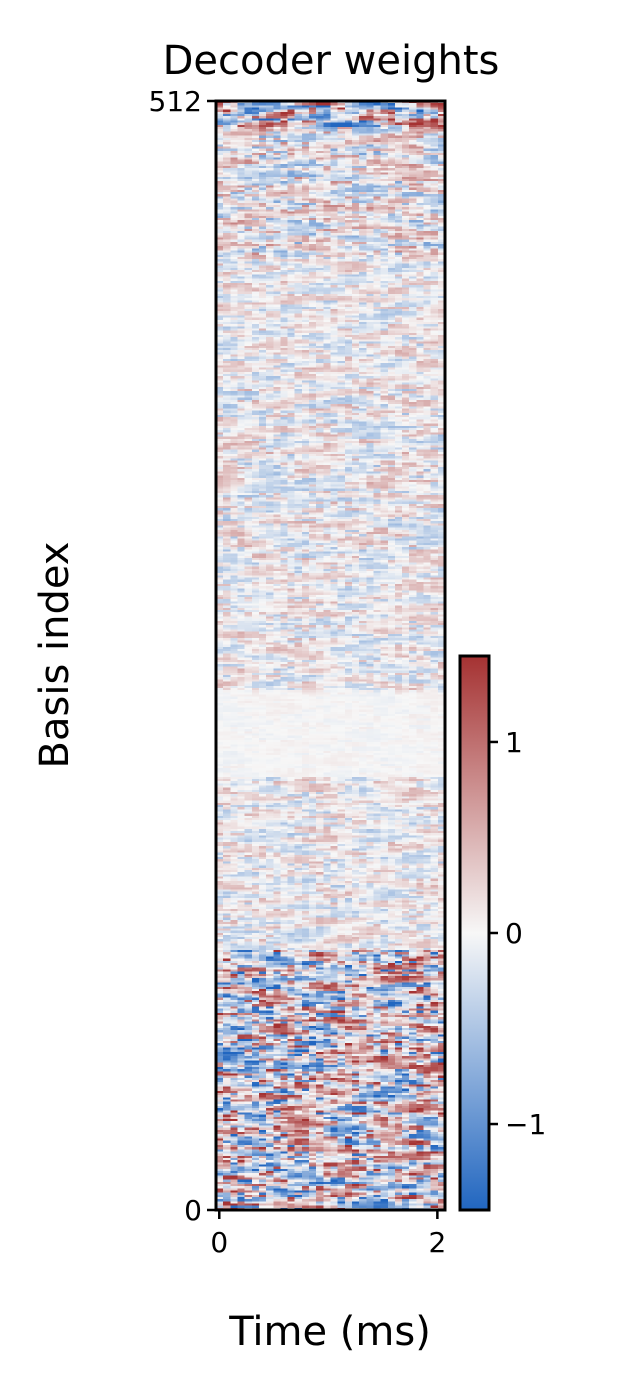  Describe the element at coordinates (219, 1242) in the screenshot. I see `x-tick-label: 0` at that location.